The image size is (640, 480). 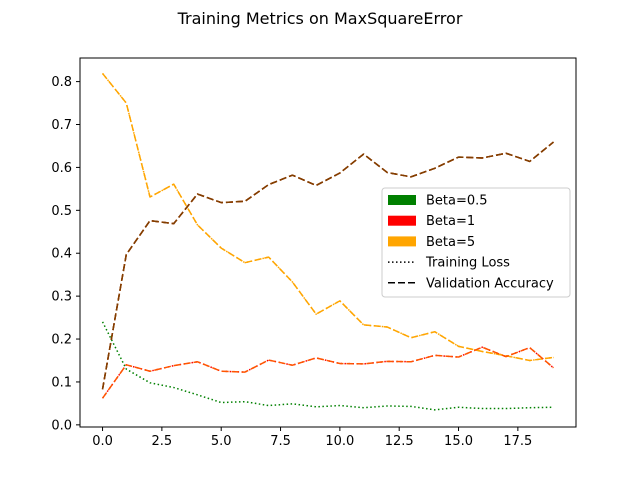 What do you see at coordinates (61, 425) in the screenshot?
I see `y-tick-label: 0.0` at bounding box center [61, 425].